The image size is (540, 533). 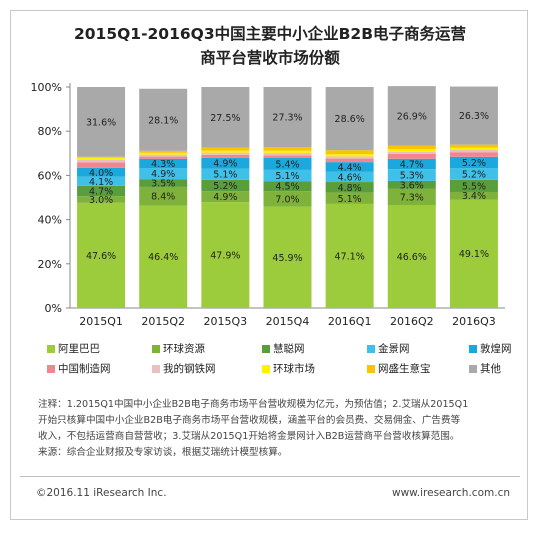 What do you see at coordinates (163, 184) in the screenshot?
I see `data-label: 3.5%` at bounding box center [163, 184].